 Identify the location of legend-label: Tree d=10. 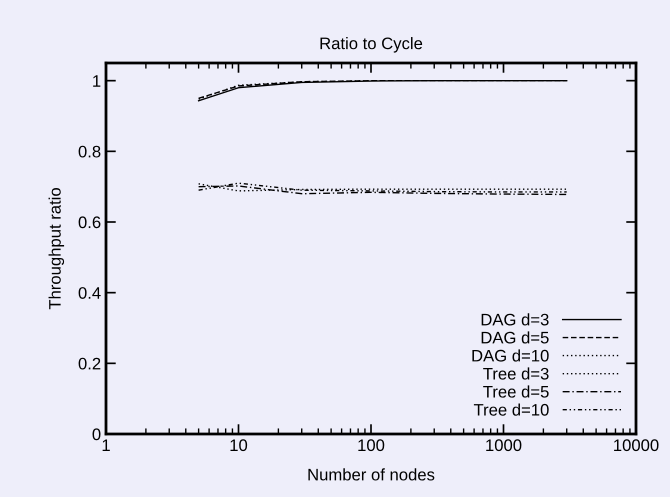
(511, 409).